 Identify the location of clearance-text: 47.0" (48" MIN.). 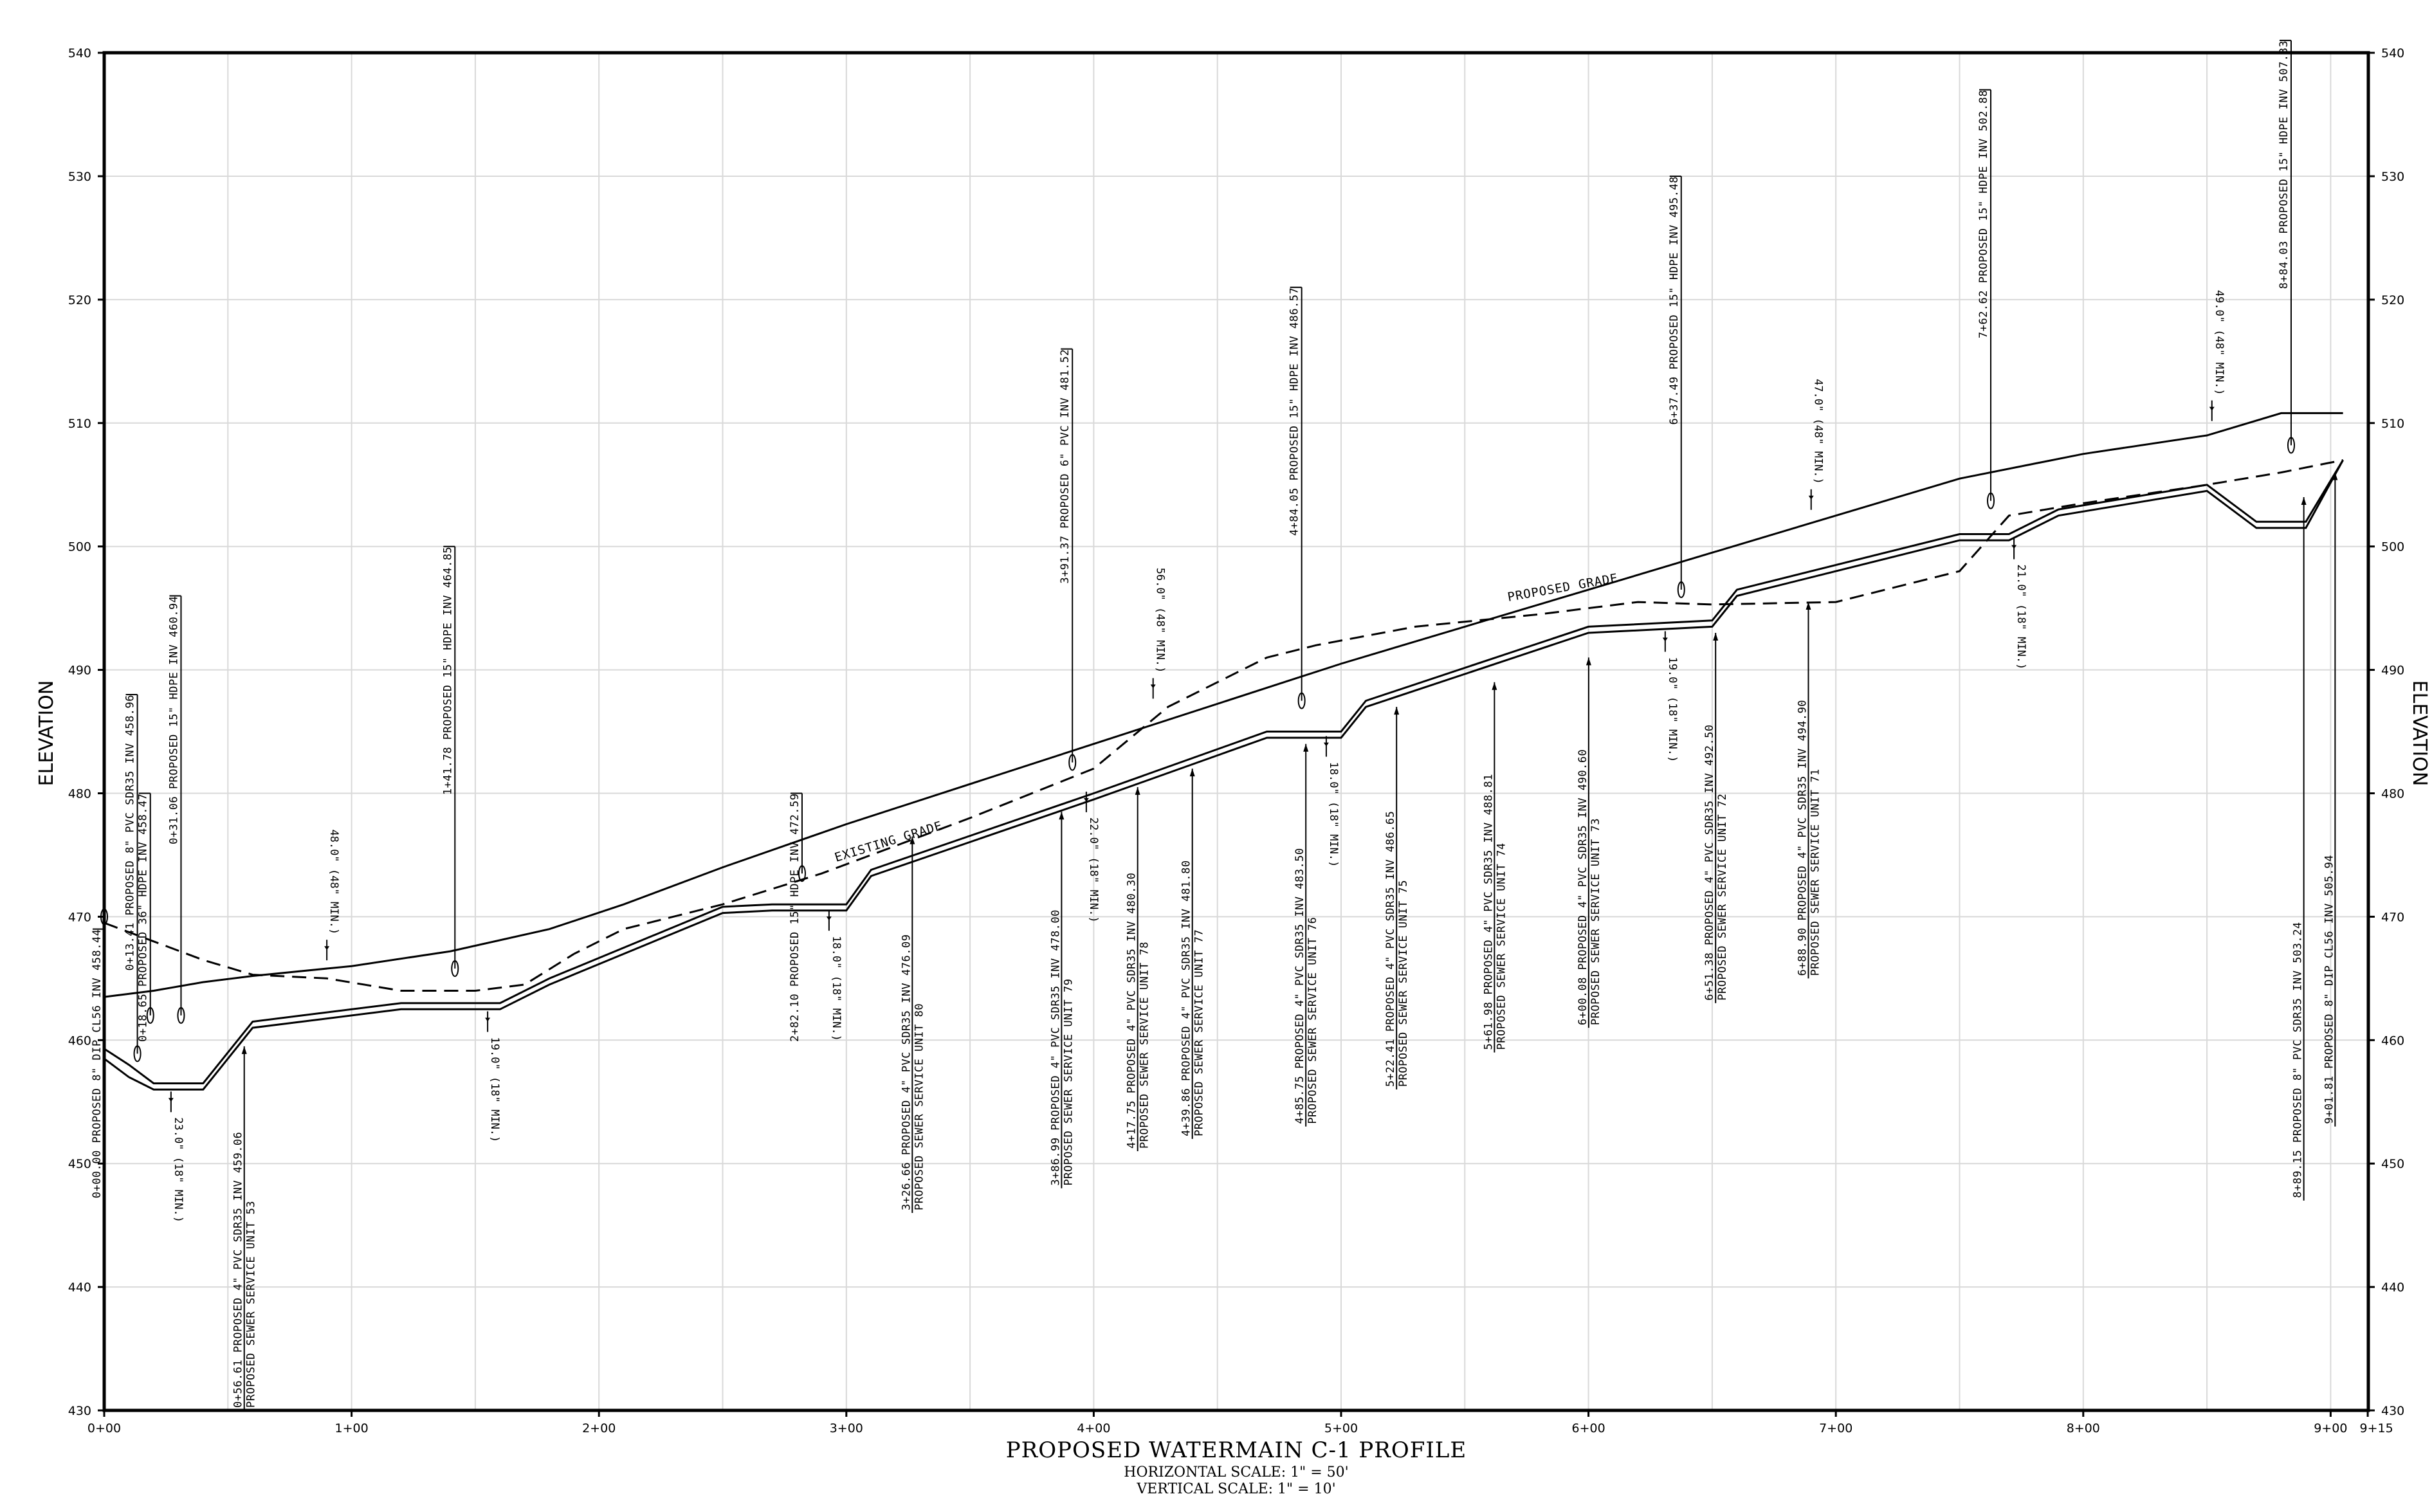
(1818, 431).